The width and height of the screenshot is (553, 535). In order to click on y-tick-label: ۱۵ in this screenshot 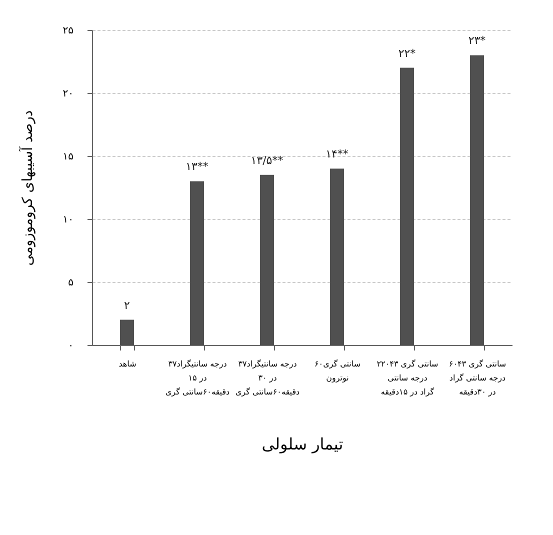, I will do `click(68, 157)`.